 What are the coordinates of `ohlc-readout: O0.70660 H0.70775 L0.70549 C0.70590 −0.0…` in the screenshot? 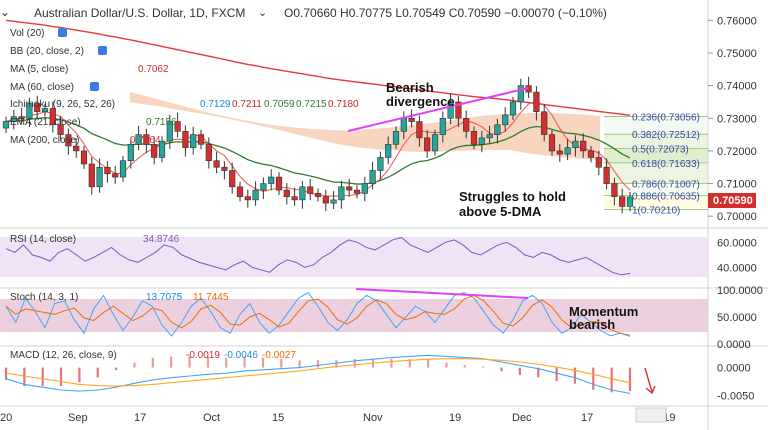 It's located at (445, 13).